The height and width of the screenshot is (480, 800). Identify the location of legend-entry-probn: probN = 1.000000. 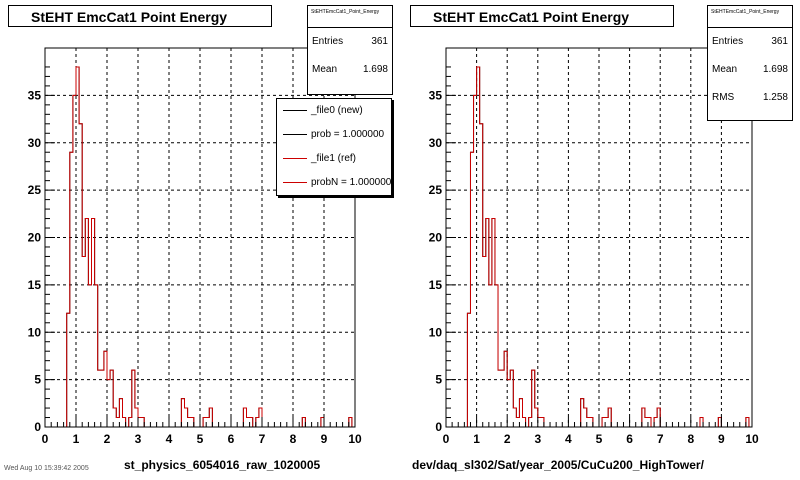
(334, 183).